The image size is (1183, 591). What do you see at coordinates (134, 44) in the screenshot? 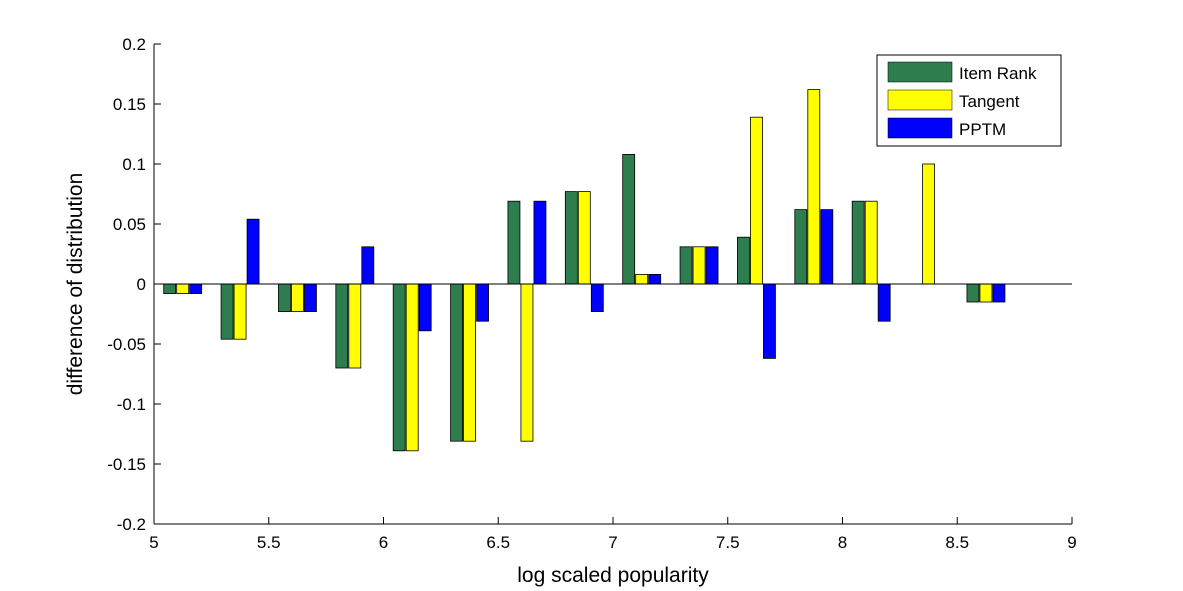
I see `y-tick-label: 0.2` at bounding box center [134, 44].